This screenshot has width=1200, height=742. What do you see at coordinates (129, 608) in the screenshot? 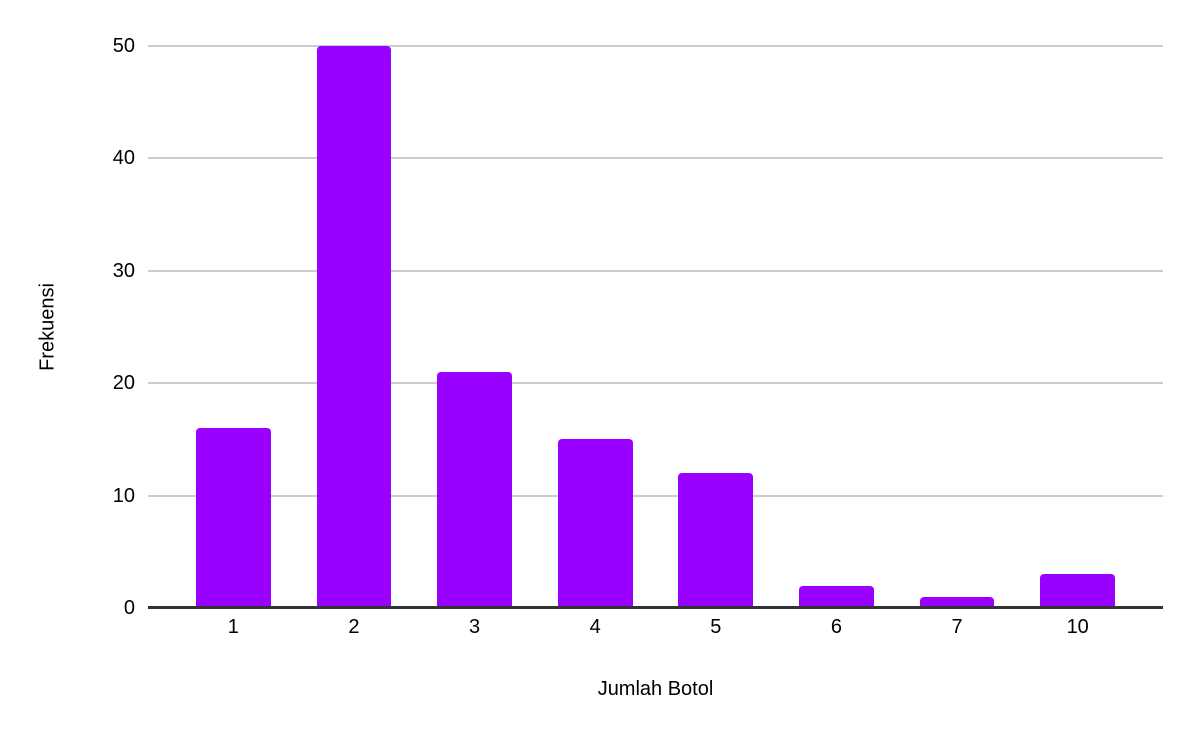
I see `y-tick-label: 0` at bounding box center [129, 608].